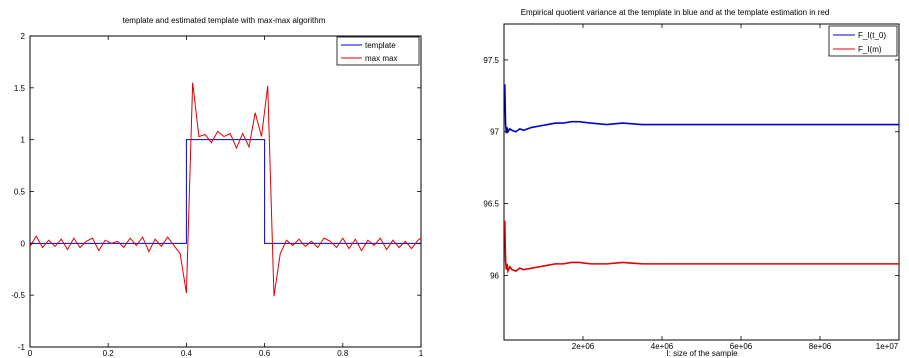 This screenshot has width=909, height=358. What do you see at coordinates (23, 36) in the screenshot?
I see `y-tick-label: 2` at bounding box center [23, 36].